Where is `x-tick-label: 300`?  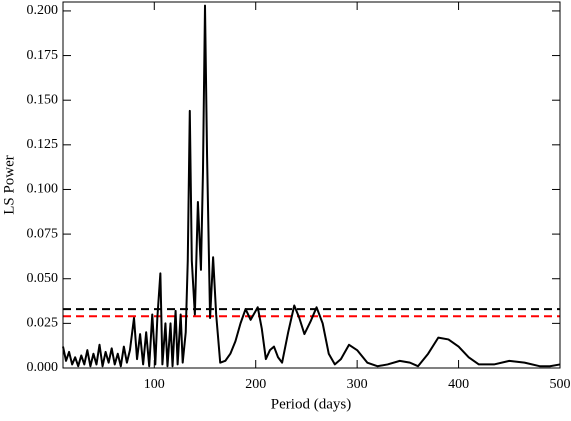
x-tick-label: 300 is located at coordinates (357, 384).